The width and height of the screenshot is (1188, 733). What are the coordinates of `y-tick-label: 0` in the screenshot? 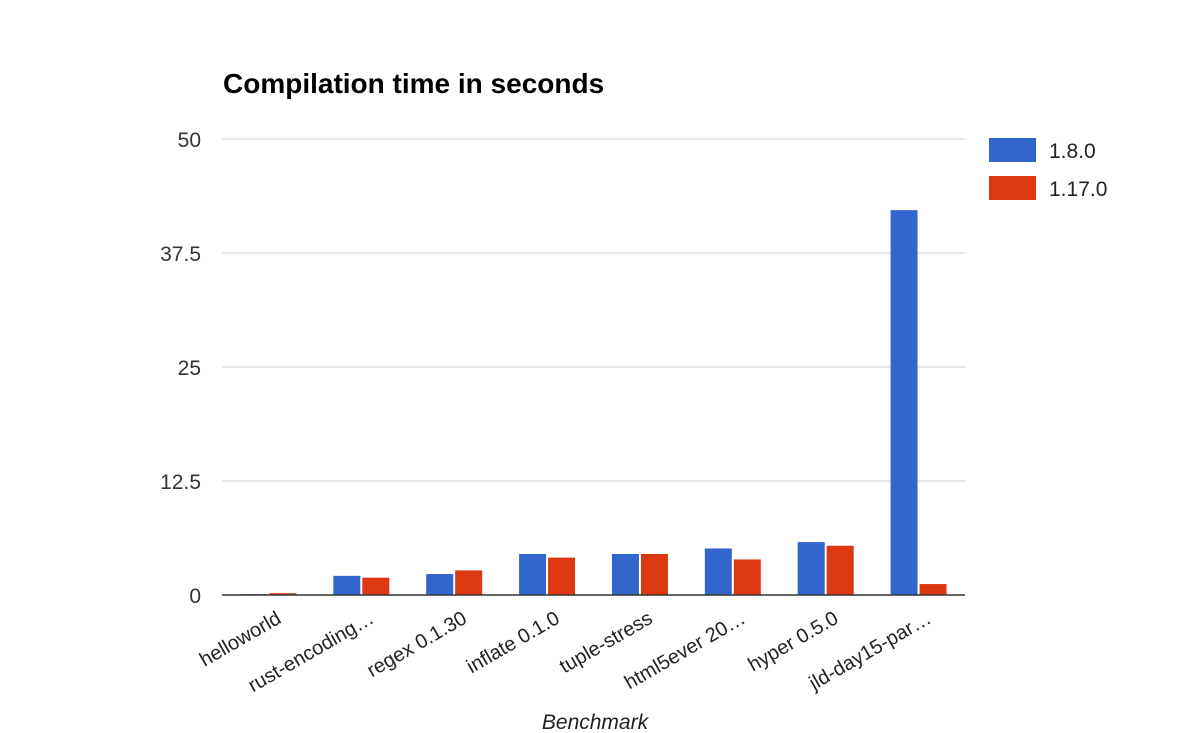 It's located at (195, 596).